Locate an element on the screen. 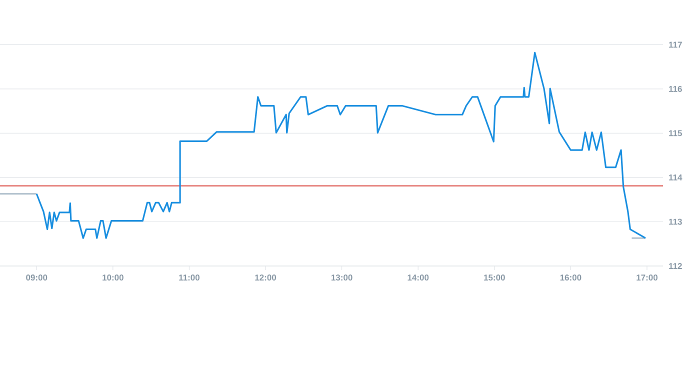 This screenshot has width=693, height=365. y-tick-label: 115 is located at coordinates (675, 133).